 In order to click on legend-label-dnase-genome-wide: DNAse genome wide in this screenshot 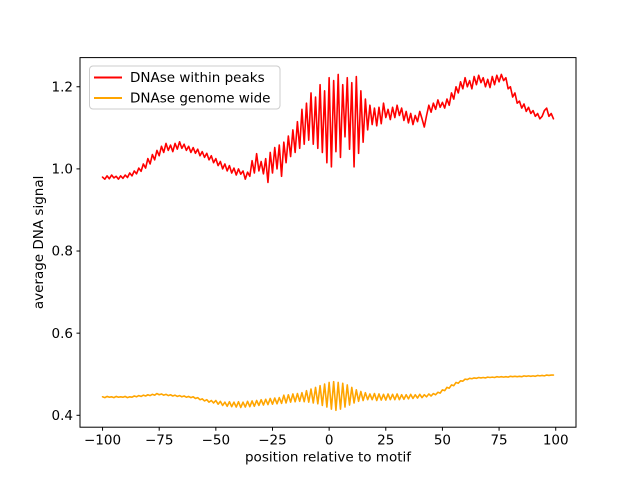, I will do `click(200, 99)`.